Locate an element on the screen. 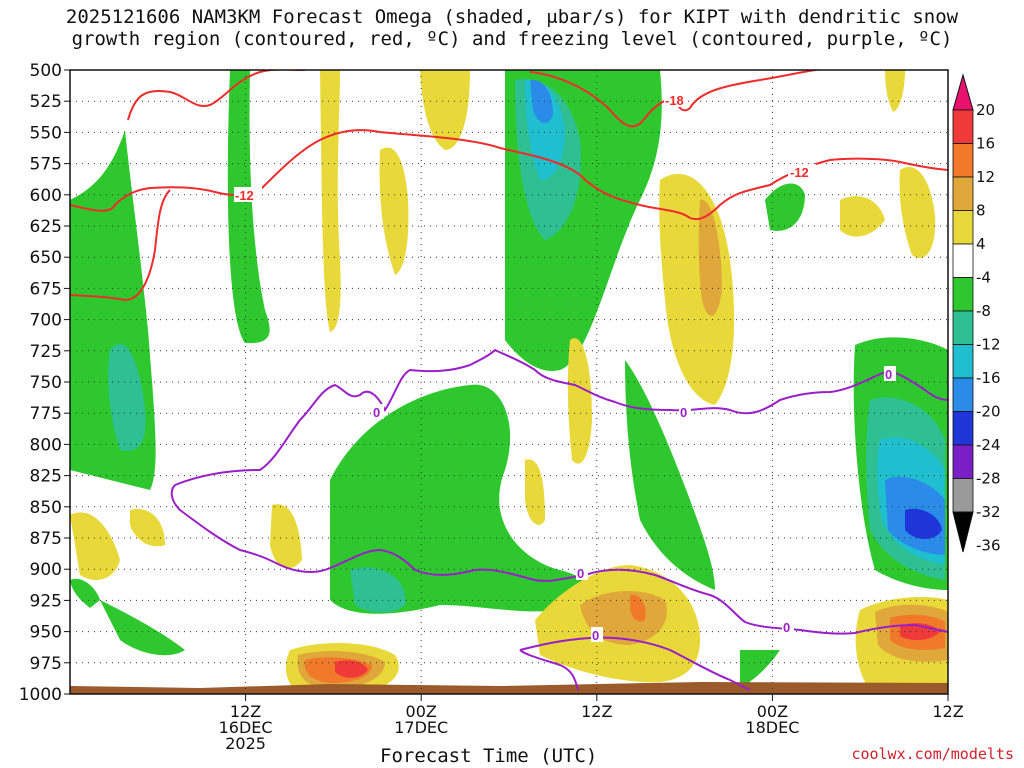 Image resolution: width=1024 pixels, height=768 pixels. y-tick-label: 950 is located at coordinates (46, 633).